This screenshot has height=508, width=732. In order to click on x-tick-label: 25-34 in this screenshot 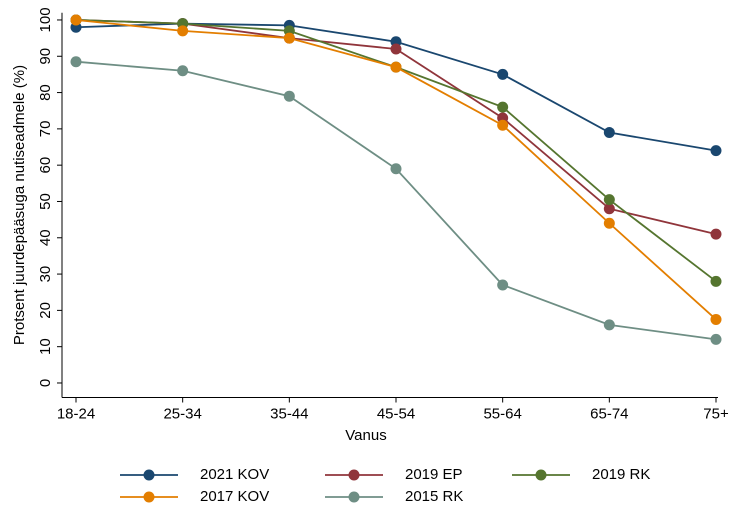, I will do `click(182, 413)`.